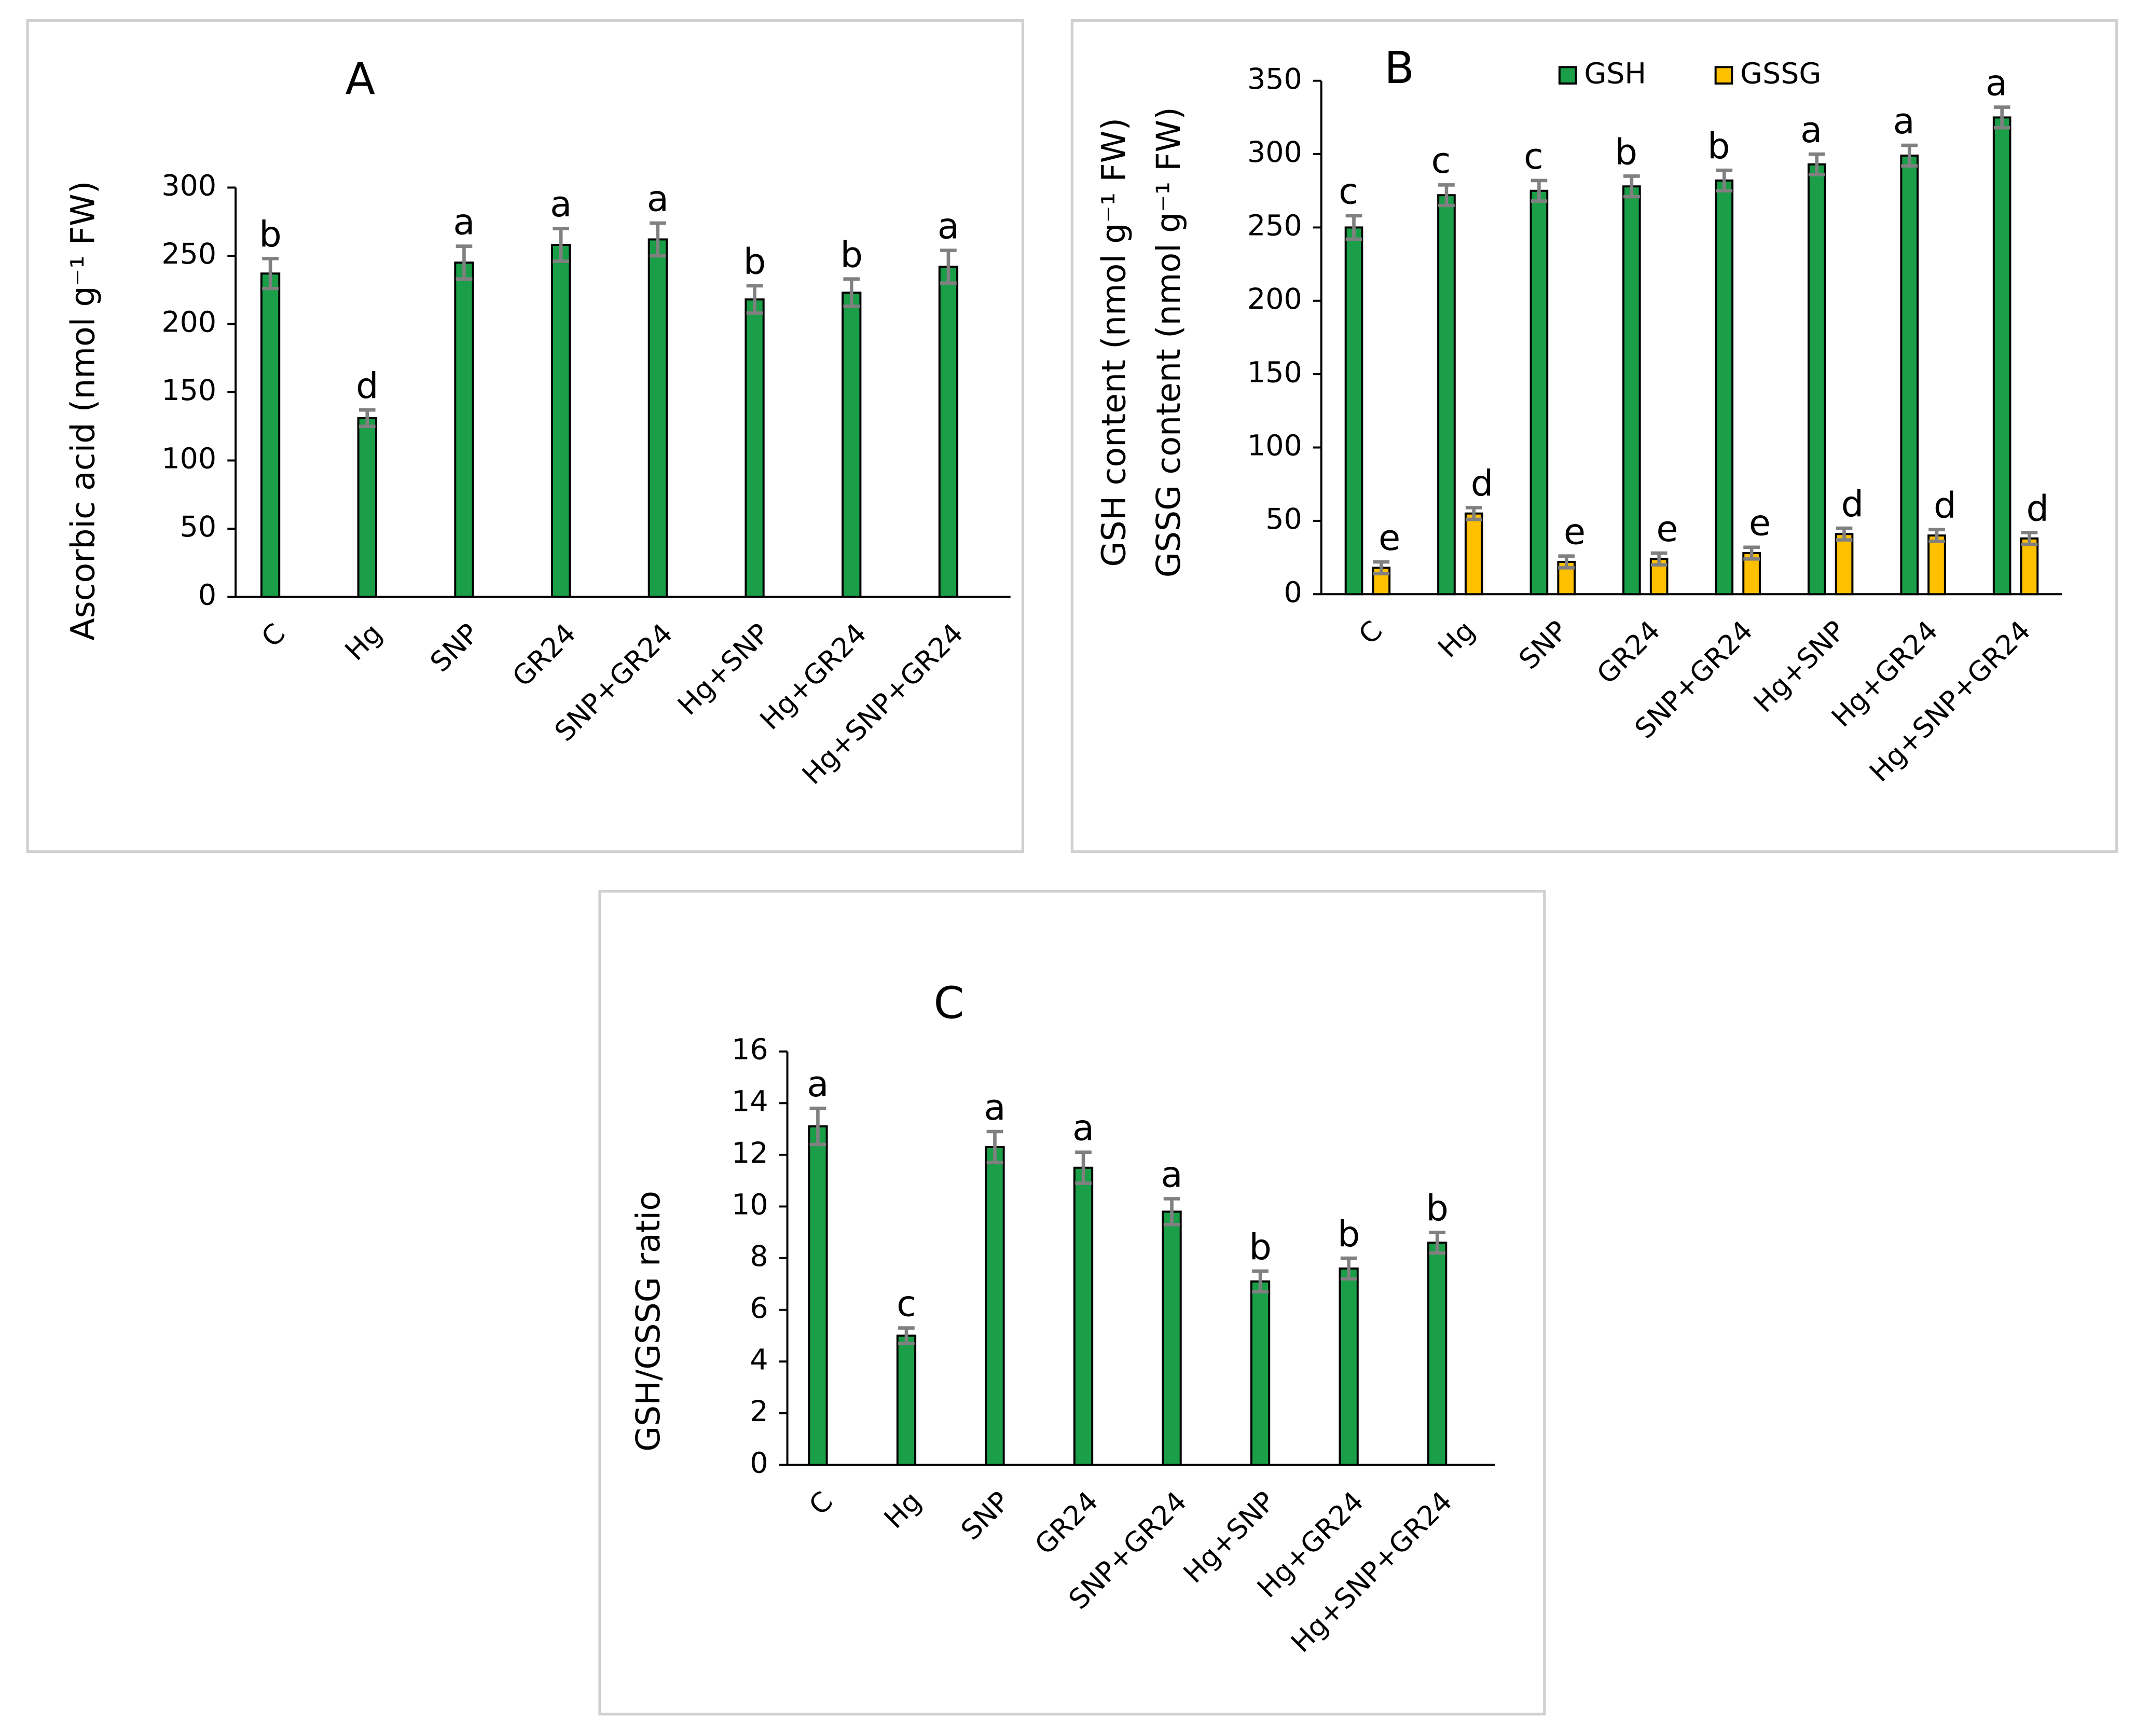  What do you see at coordinates (759, 1412) in the screenshot?
I see `y-tick-label: 2` at bounding box center [759, 1412].